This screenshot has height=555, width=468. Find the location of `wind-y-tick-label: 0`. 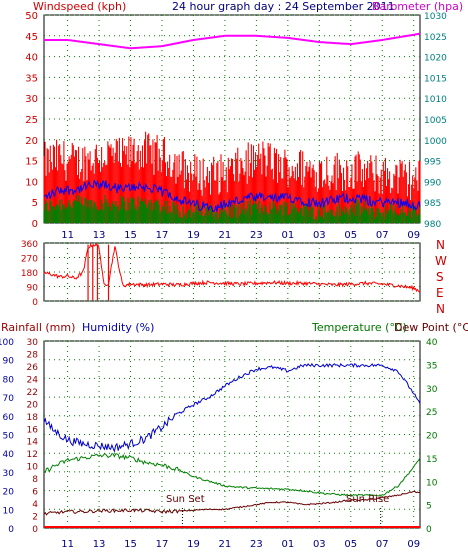

wind-y-tick-label: 0 is located at coordinates (35, 224).